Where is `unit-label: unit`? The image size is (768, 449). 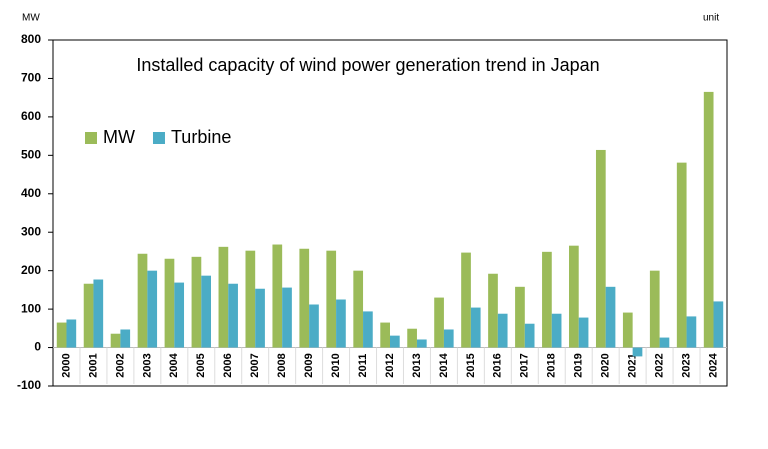 unit-label: unit is located at coordinates (711, 18).